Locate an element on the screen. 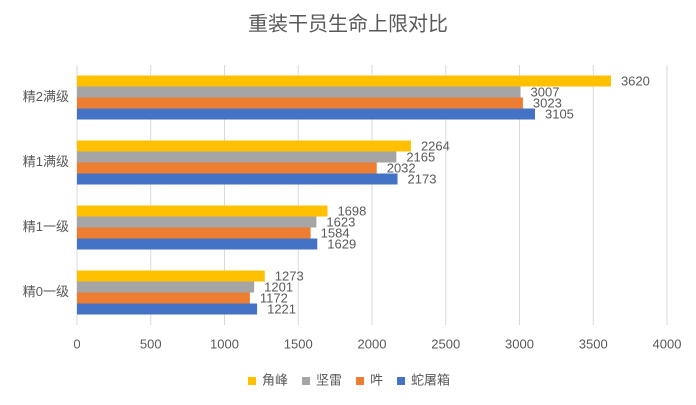 The height and width of the screenshot is (405, 696). x-tick-label: 1000 is located at coordinates (224, 343).